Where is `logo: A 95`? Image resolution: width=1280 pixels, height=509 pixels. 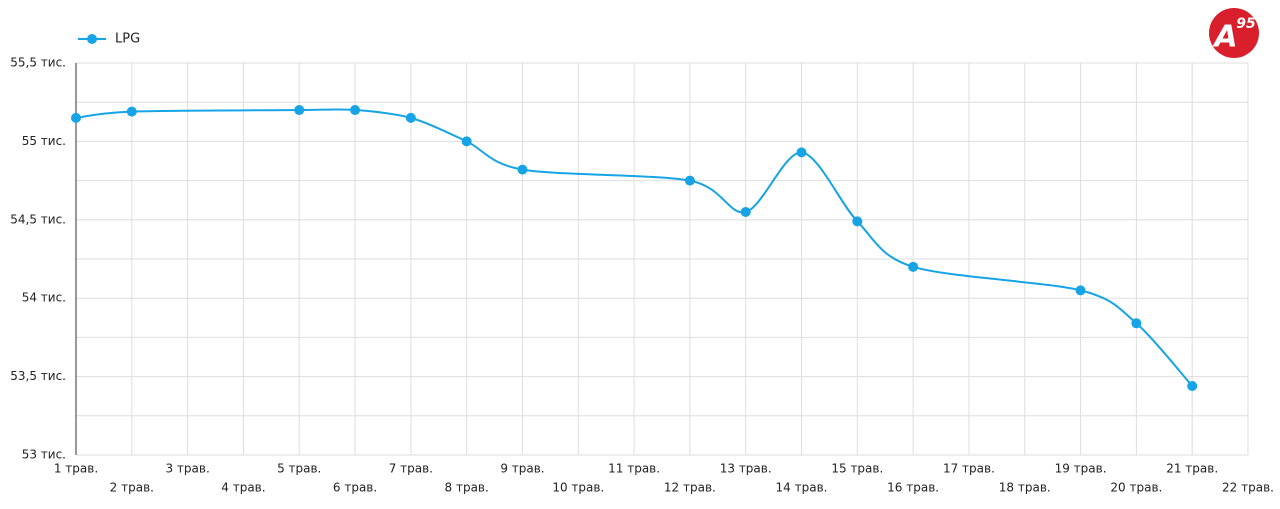
logo: A 95 is located at coordinates (1234, 33).